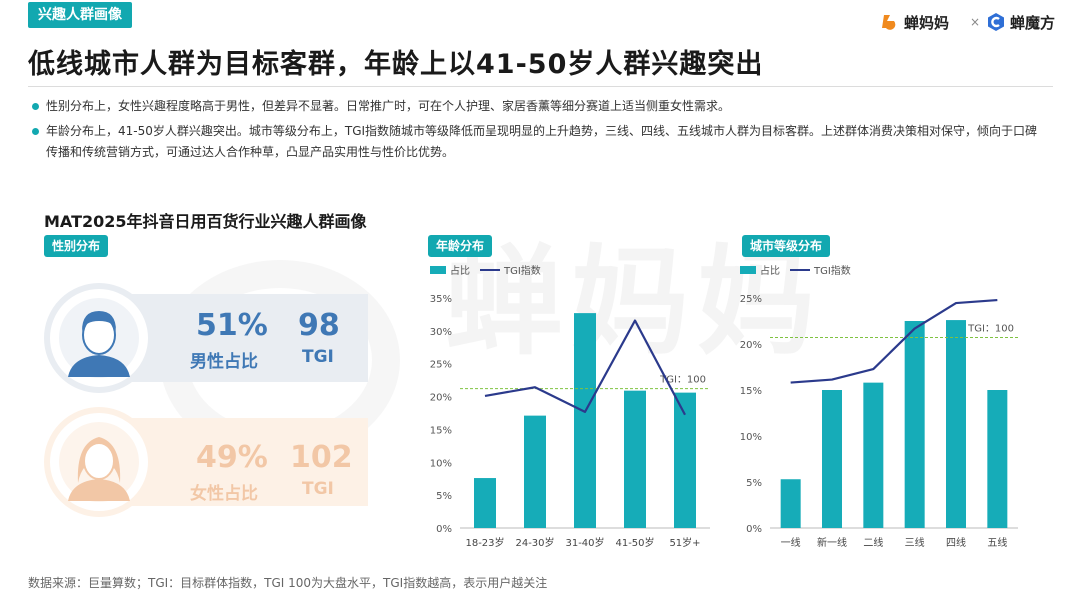 Image resolution: width=1080 pixels, height=608 pixels. Describe the element at coordinates (224, 494) in the screenshot. I see `female-label: 女性占比` at that location.